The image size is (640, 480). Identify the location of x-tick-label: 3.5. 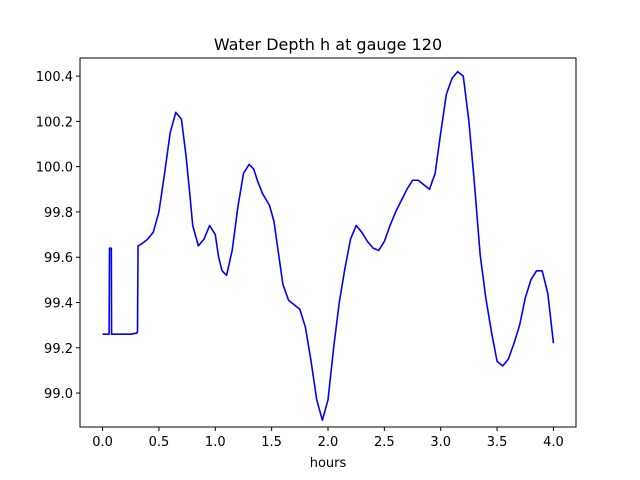
(497, 442).